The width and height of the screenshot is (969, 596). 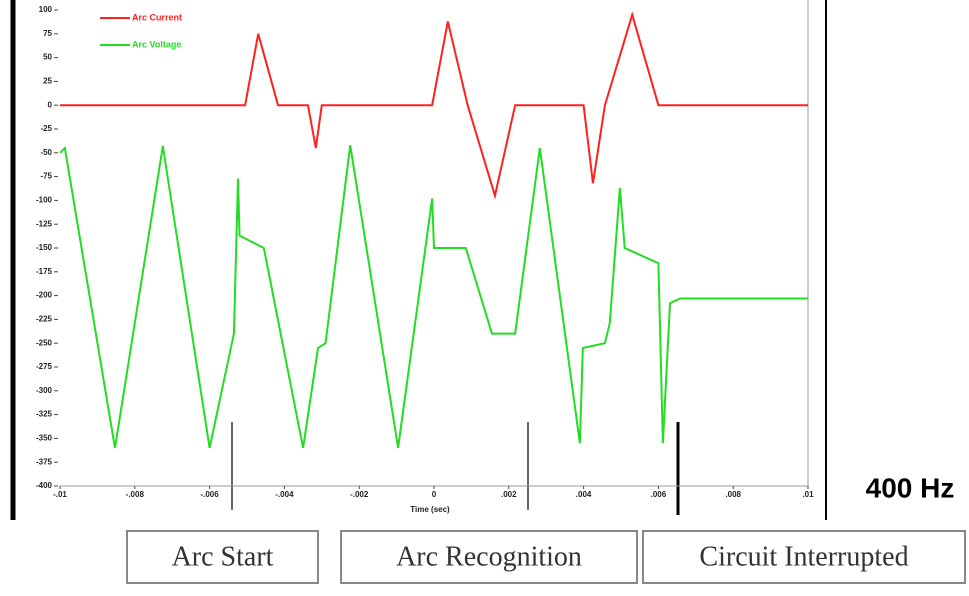 What do you see at coordinates (44, 342) in the screenshot?
I see `y-tick-label: -250` at bounding box center [44, 342].